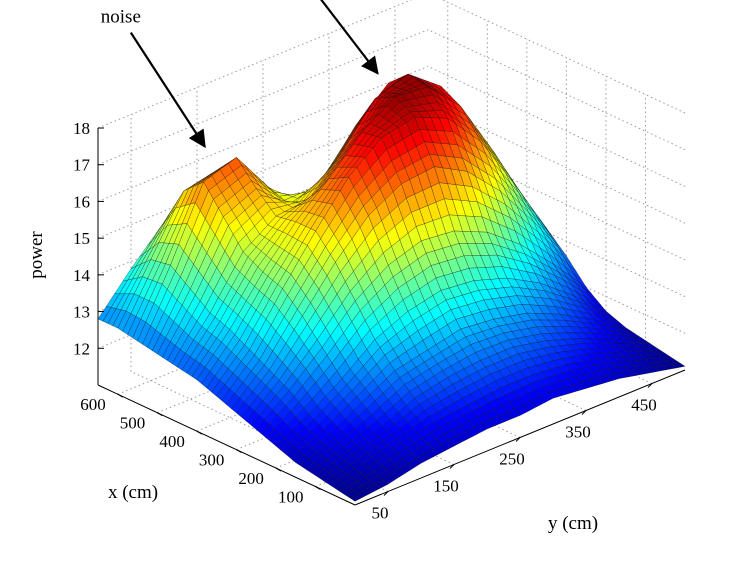  What do you see at coordinates (226, 445) in the screenshot?
I see `x-axis-line` at bounding box center [226, 445].